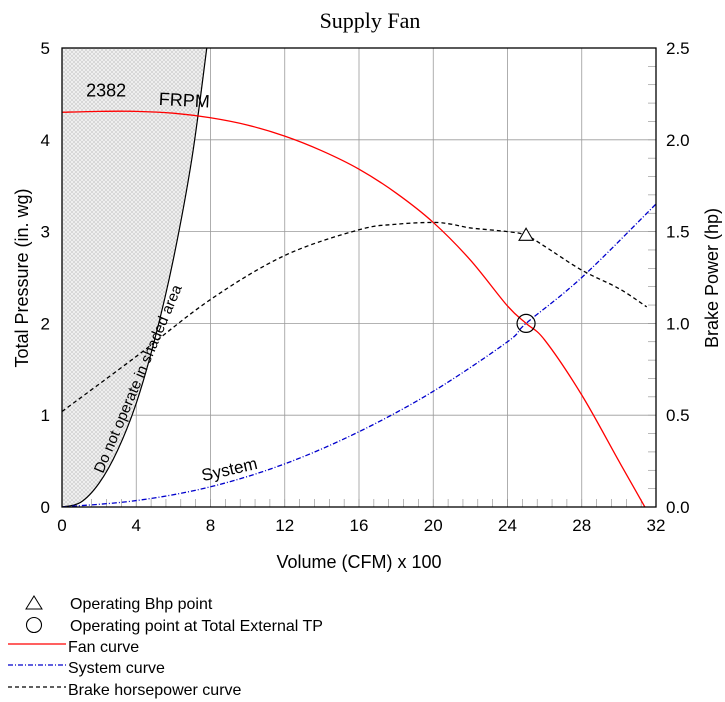 The image size is (725, 702). I want to click on x-tick-label: 8, so click(210, 525).